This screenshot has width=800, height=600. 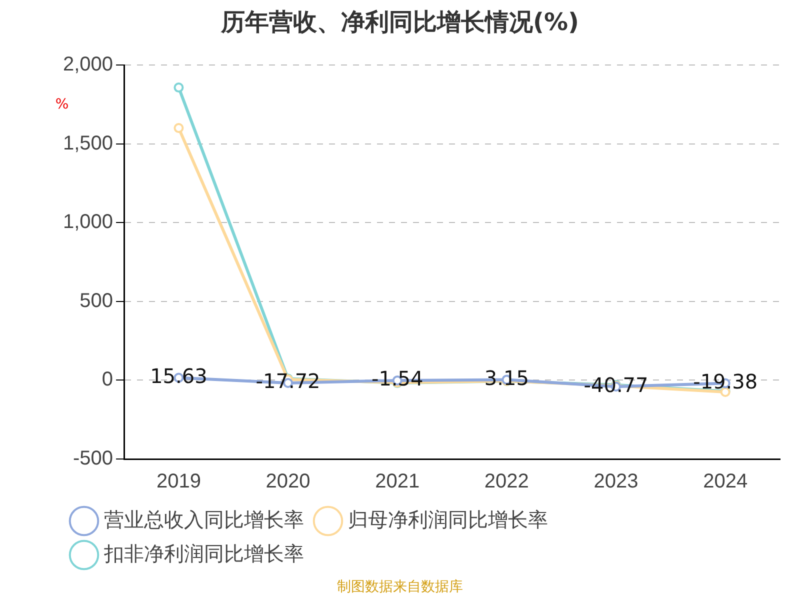 What do you see at coordinates (448, 521) in the screenshot?
I see `legend-label: 归母净利润同比增长率` at bounding box center [448, 521].